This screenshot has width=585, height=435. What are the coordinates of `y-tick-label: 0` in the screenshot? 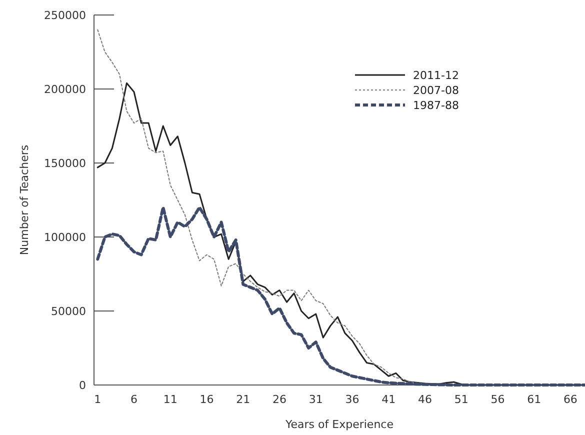 It's located at (82, 385).